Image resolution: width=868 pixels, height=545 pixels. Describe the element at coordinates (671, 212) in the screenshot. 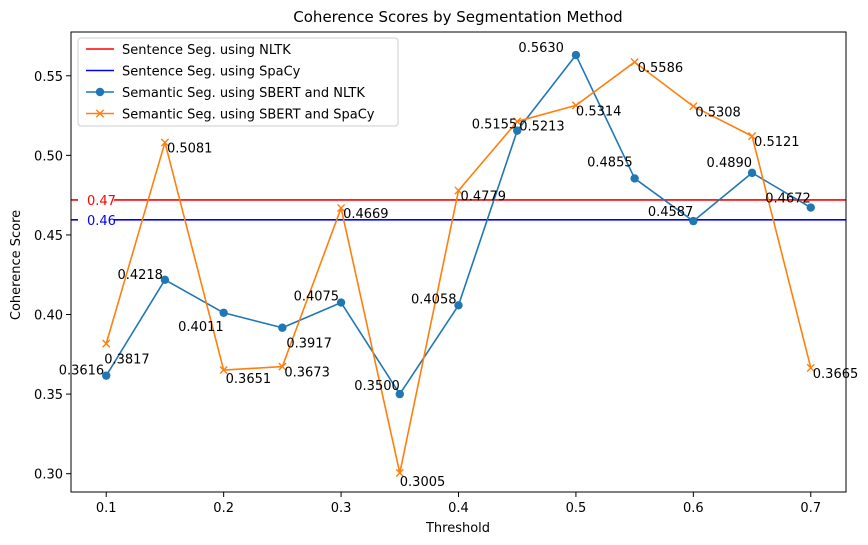

I see `series-1-data-label: 0.4587` at that location.